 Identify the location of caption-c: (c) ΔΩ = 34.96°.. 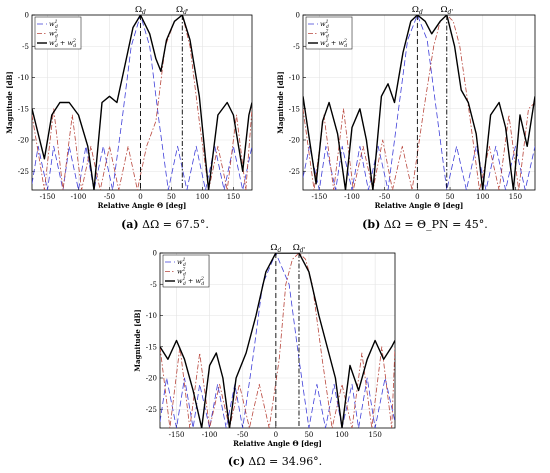
(275, 461).